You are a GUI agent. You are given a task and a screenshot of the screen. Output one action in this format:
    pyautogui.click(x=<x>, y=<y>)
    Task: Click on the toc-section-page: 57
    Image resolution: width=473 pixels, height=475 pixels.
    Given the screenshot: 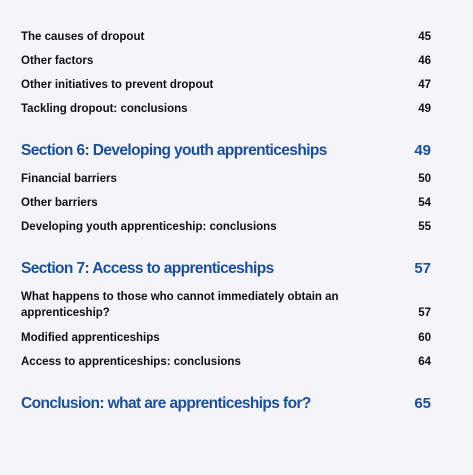 What is the action you would take?
    pyautogui.click(x=422, y=268)
    